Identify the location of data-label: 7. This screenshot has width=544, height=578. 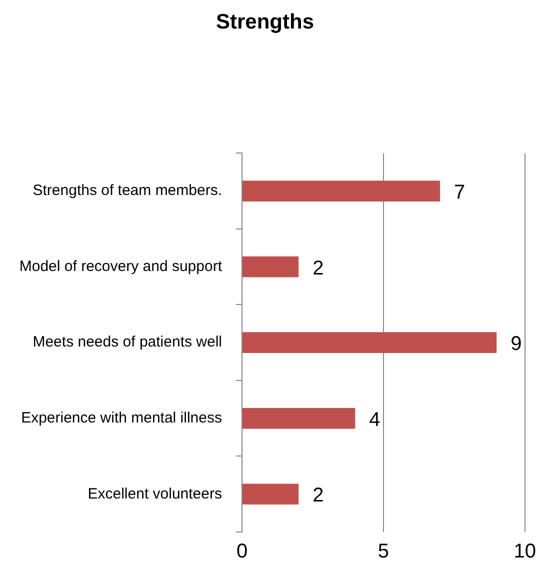
(460, 193).